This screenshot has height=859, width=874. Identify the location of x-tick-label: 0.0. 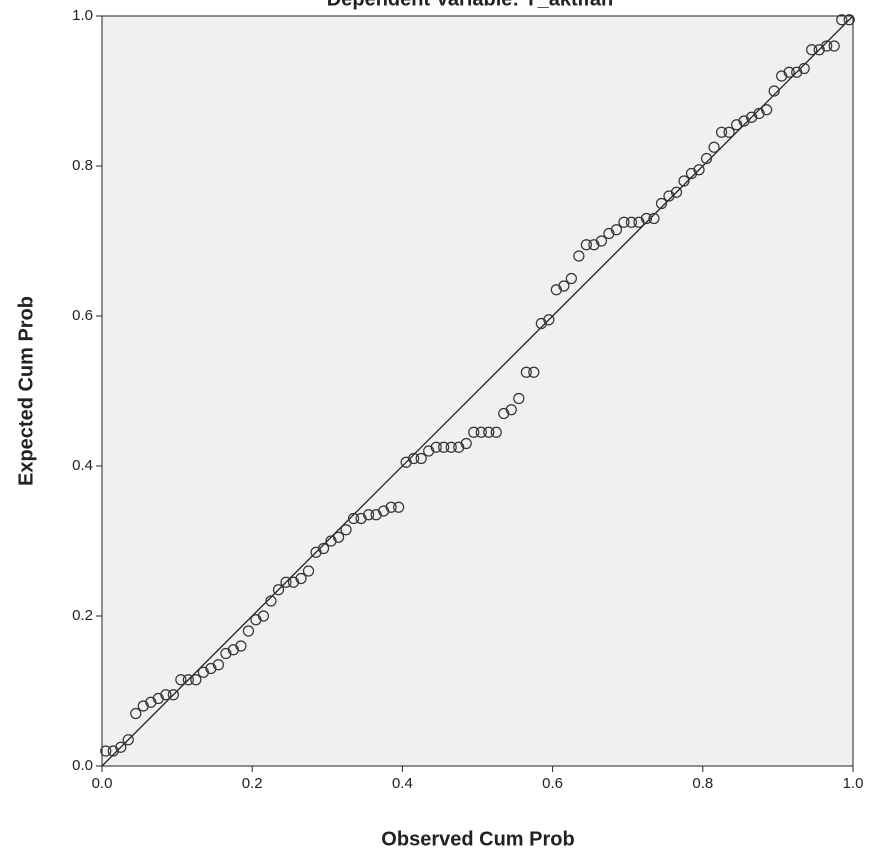
(102, 783).